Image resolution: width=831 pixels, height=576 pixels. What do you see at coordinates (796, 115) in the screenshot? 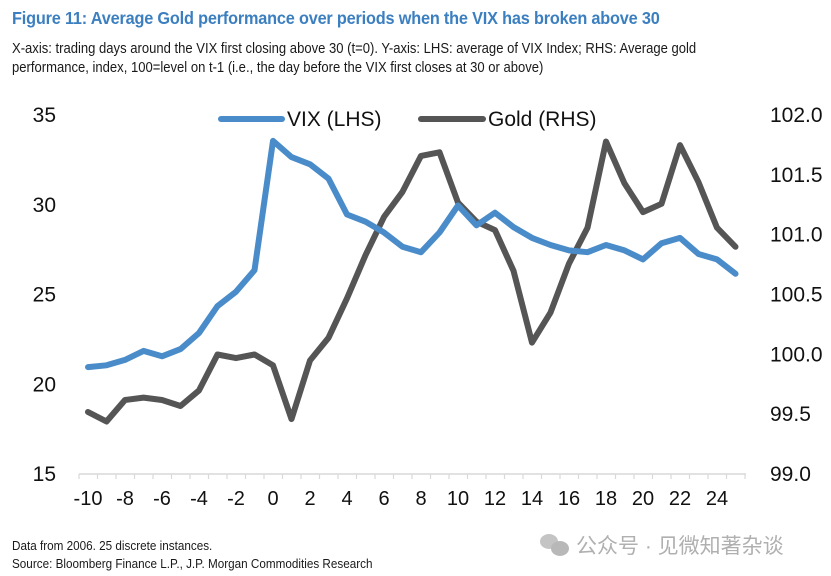
I see `y-right-tick-label: 102.0` at bounding box center [796, 115].